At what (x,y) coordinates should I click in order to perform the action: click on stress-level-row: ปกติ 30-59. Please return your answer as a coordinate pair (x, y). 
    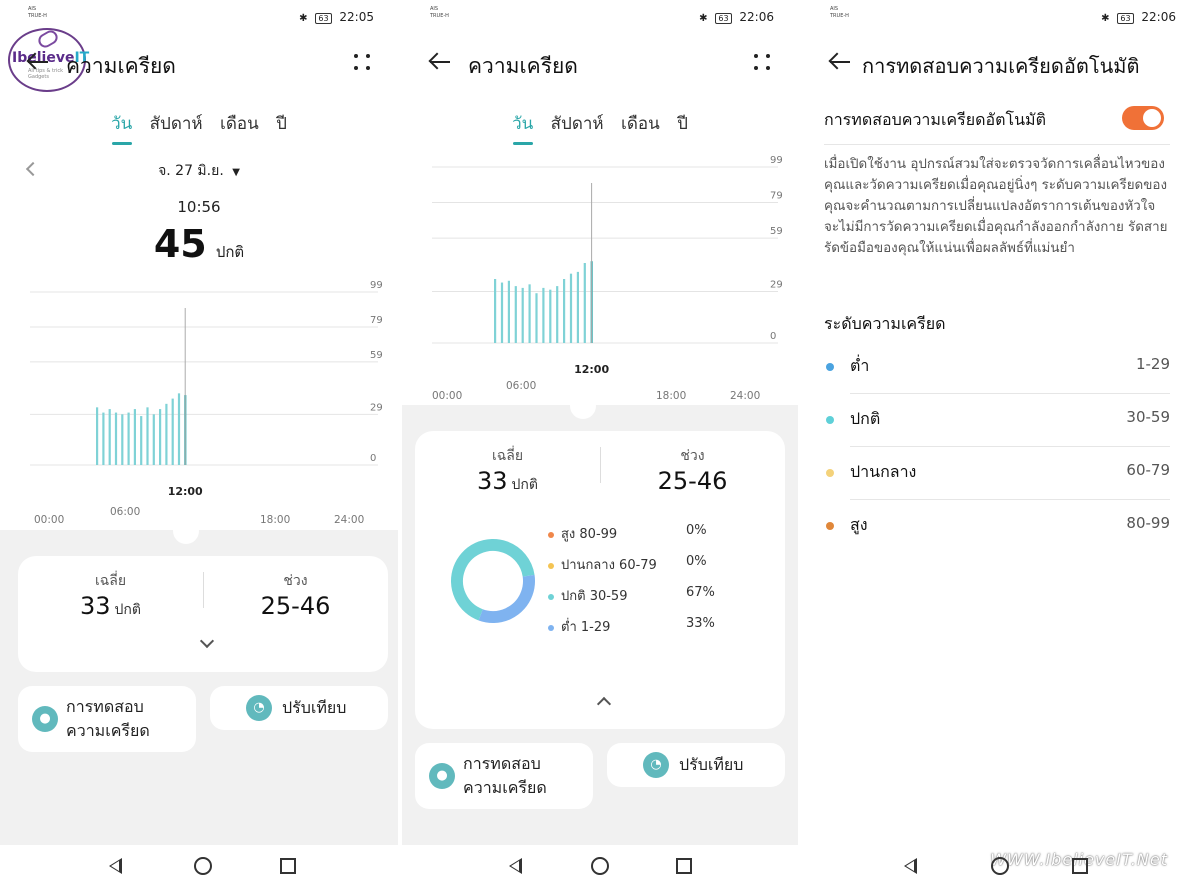
    Looking at the image, I should click on (997, 421).